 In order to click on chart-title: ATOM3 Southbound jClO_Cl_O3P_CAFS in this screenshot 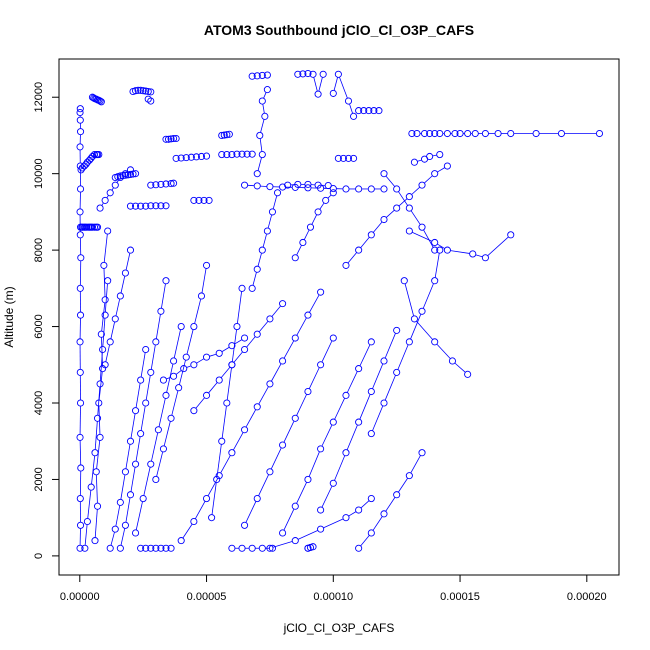, I will do `click(339, 30)`.